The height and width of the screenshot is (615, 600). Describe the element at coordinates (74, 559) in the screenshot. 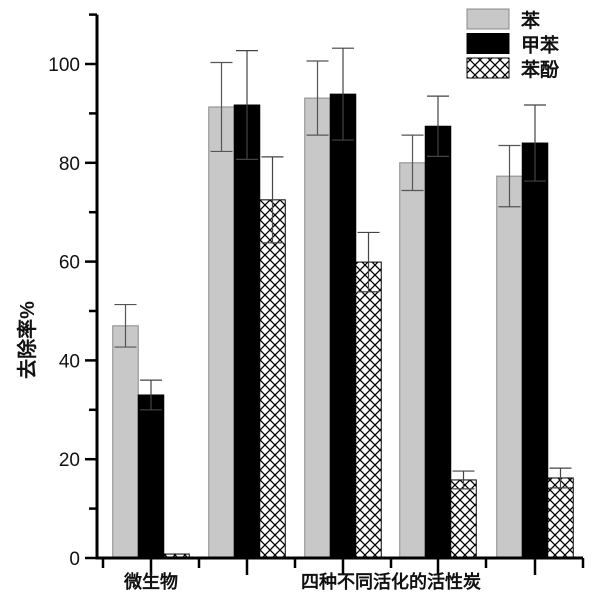

I see `y-tick-label: 0` at that location.